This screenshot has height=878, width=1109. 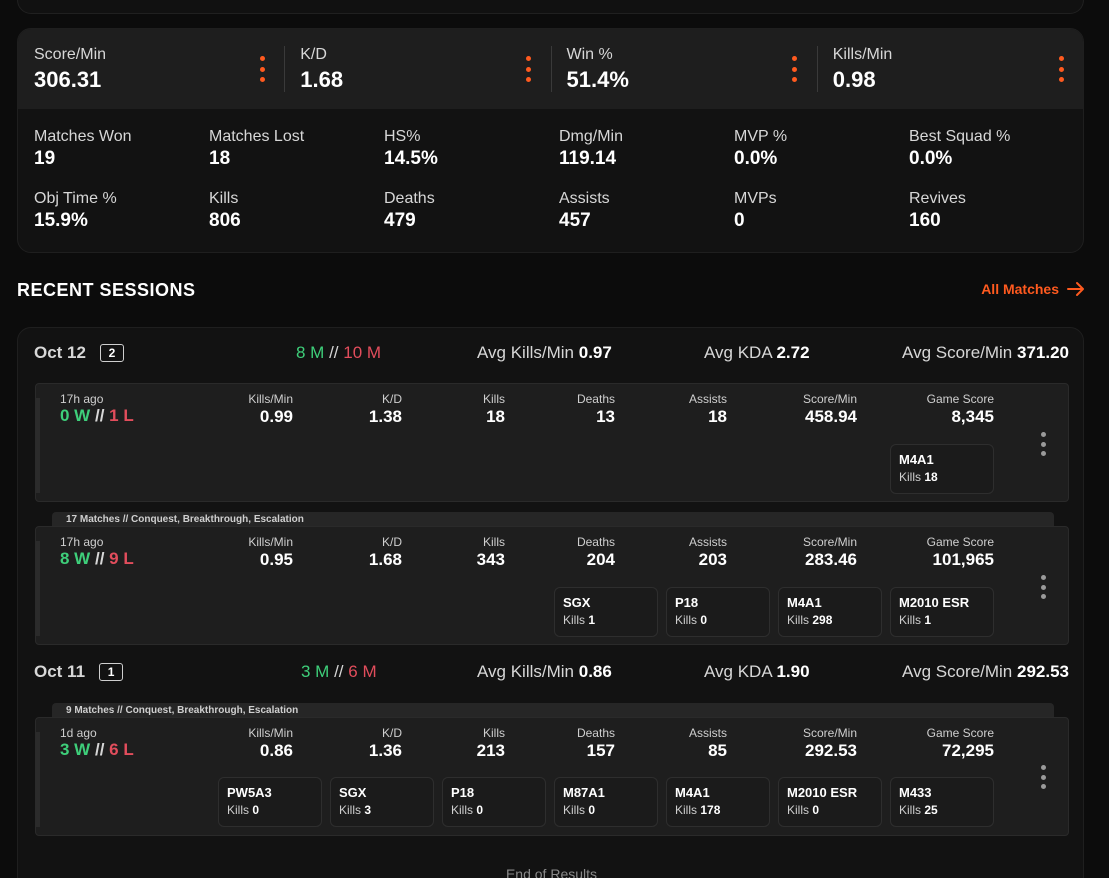 What do you see at coordinates (495, 416) in the screenshot?
I see `session-stat-value: 18` at bounding box center [495, 416].